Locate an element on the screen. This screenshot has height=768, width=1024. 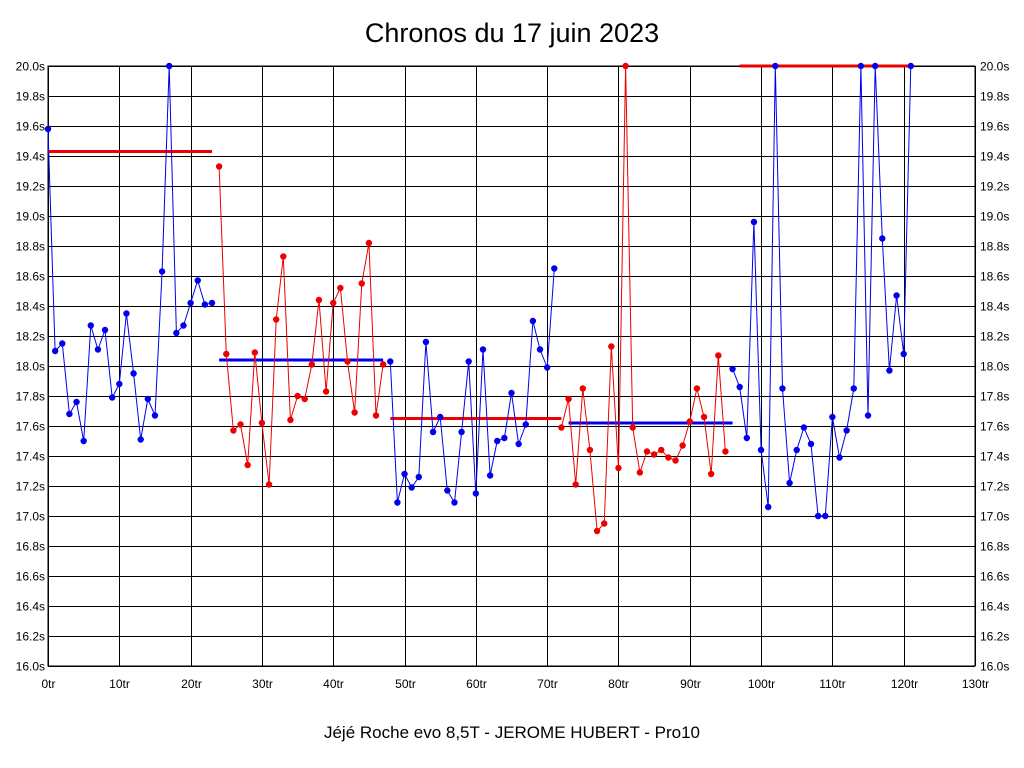
y-tick-label: 18.0s is located at coordinates (30, 367).